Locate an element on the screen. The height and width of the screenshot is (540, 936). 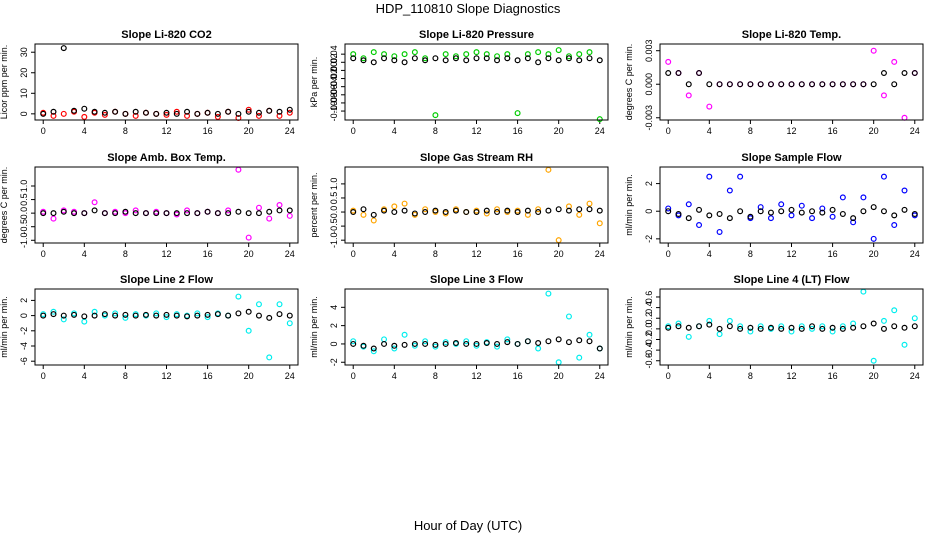
panel-title: Slope Sample Flow is located at coordinates (791, 158).